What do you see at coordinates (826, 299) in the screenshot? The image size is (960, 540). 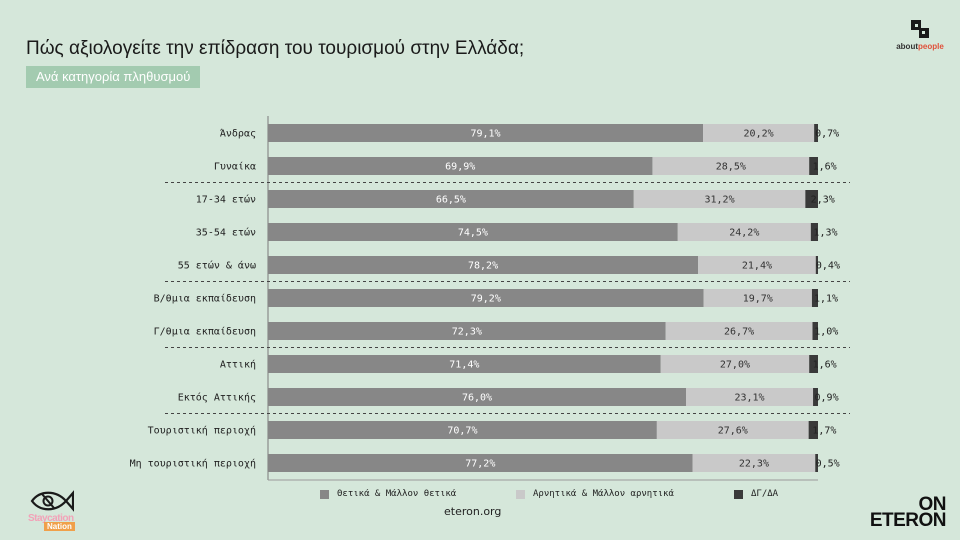 I see `data-label-dk: 1,1%` at bounding box center [826, 299].